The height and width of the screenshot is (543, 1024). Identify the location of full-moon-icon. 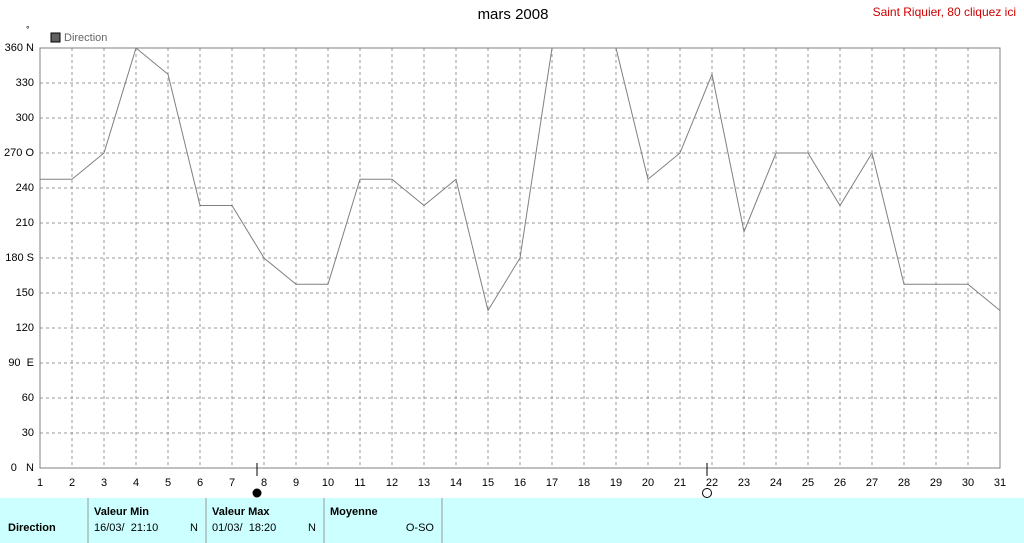
(707, 493).